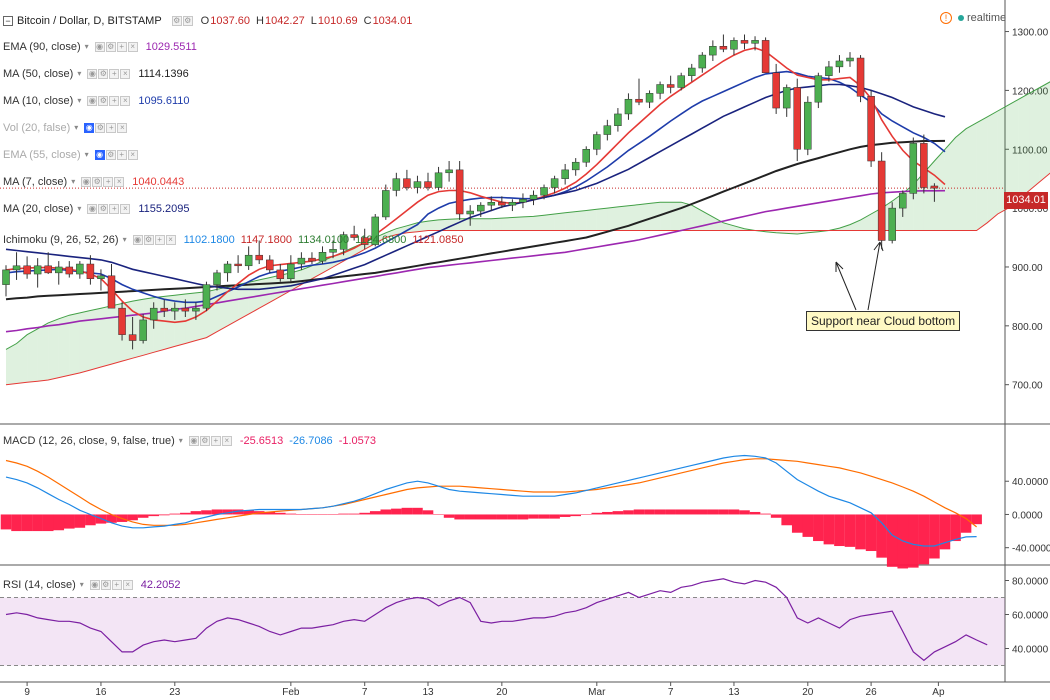 The height and width of the screenshot is (700, 1050). What do you see at coordinates (883, 321) in the screenshot?
I see `support-annotation: Support near Cloud bottom` at bounding box center [883, 321].